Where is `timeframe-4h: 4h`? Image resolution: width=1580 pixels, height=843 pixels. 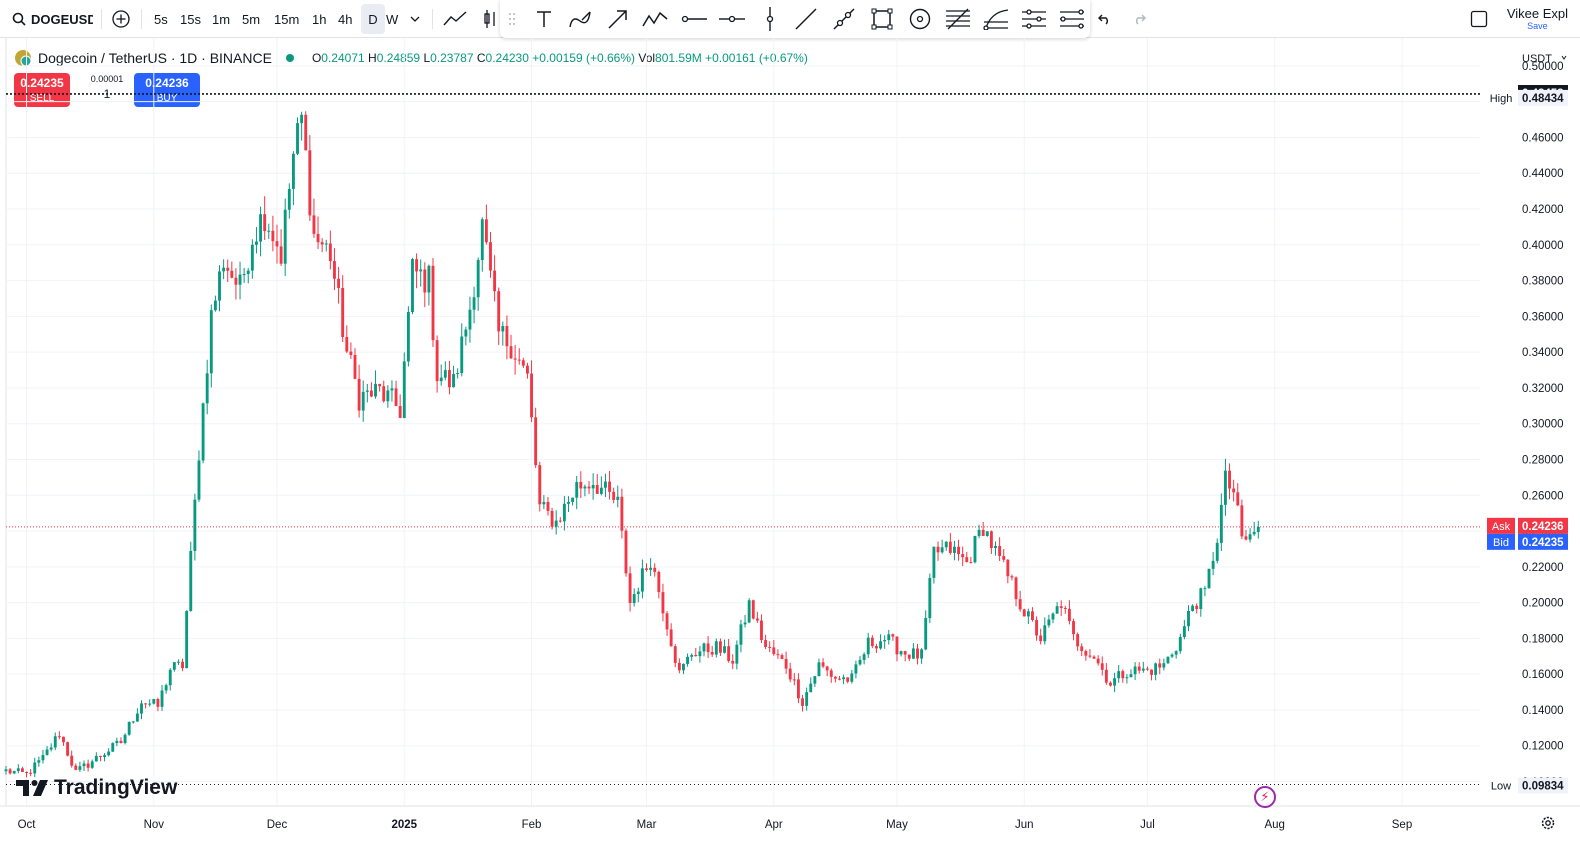 timeframe-4h: 4h is located at coordinates (345, 19).